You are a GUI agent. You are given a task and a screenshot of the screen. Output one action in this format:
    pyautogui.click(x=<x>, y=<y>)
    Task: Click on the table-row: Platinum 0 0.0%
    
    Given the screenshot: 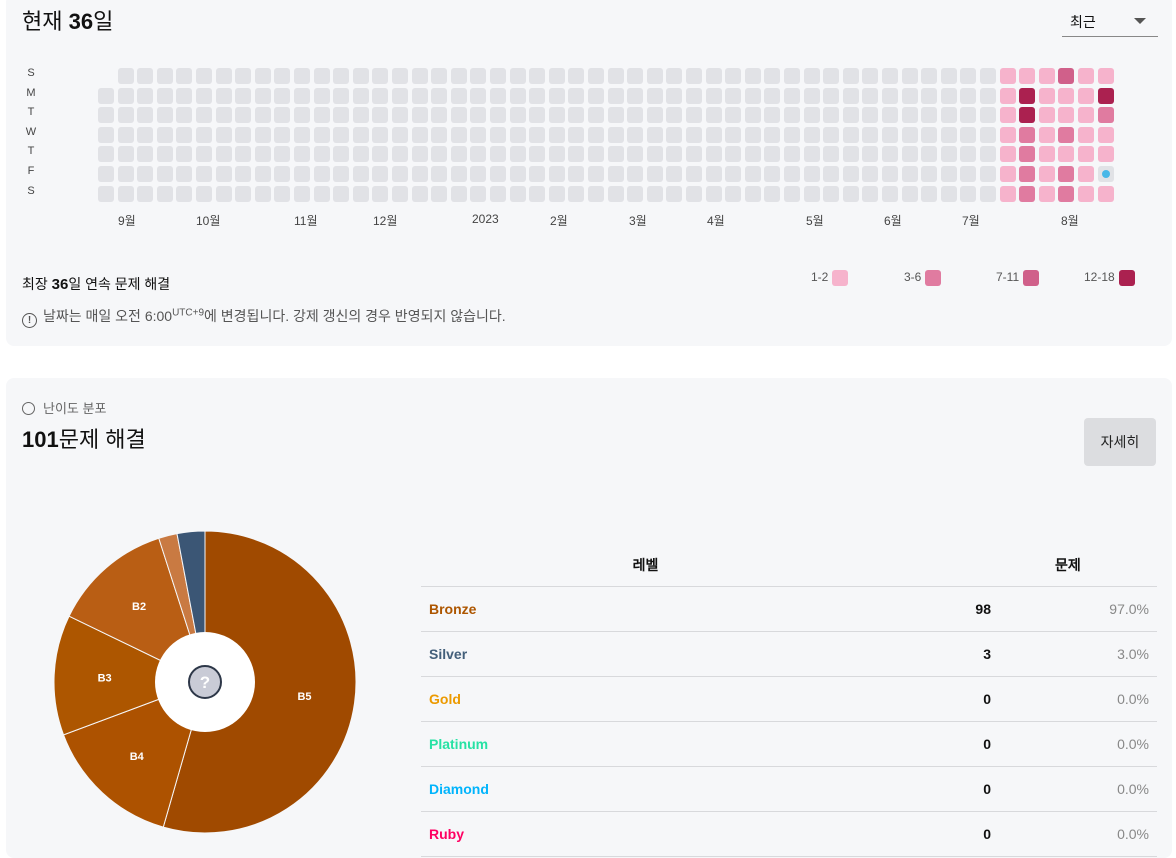 What is the action you would take?
    pyautogui.click(x=789, y=744)
    